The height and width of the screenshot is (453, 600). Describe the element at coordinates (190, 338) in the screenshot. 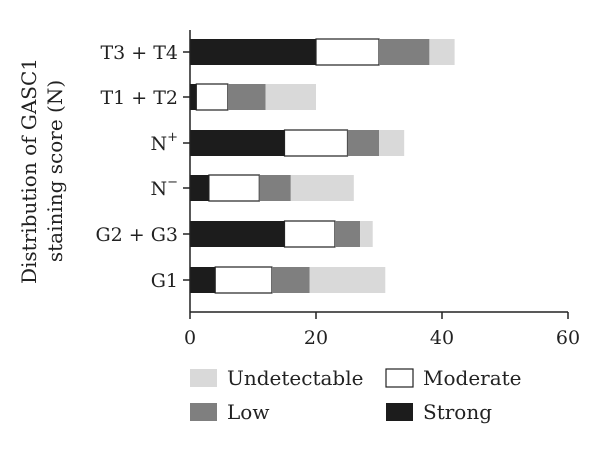

I see `x-tick-label-0: 0` at that location.